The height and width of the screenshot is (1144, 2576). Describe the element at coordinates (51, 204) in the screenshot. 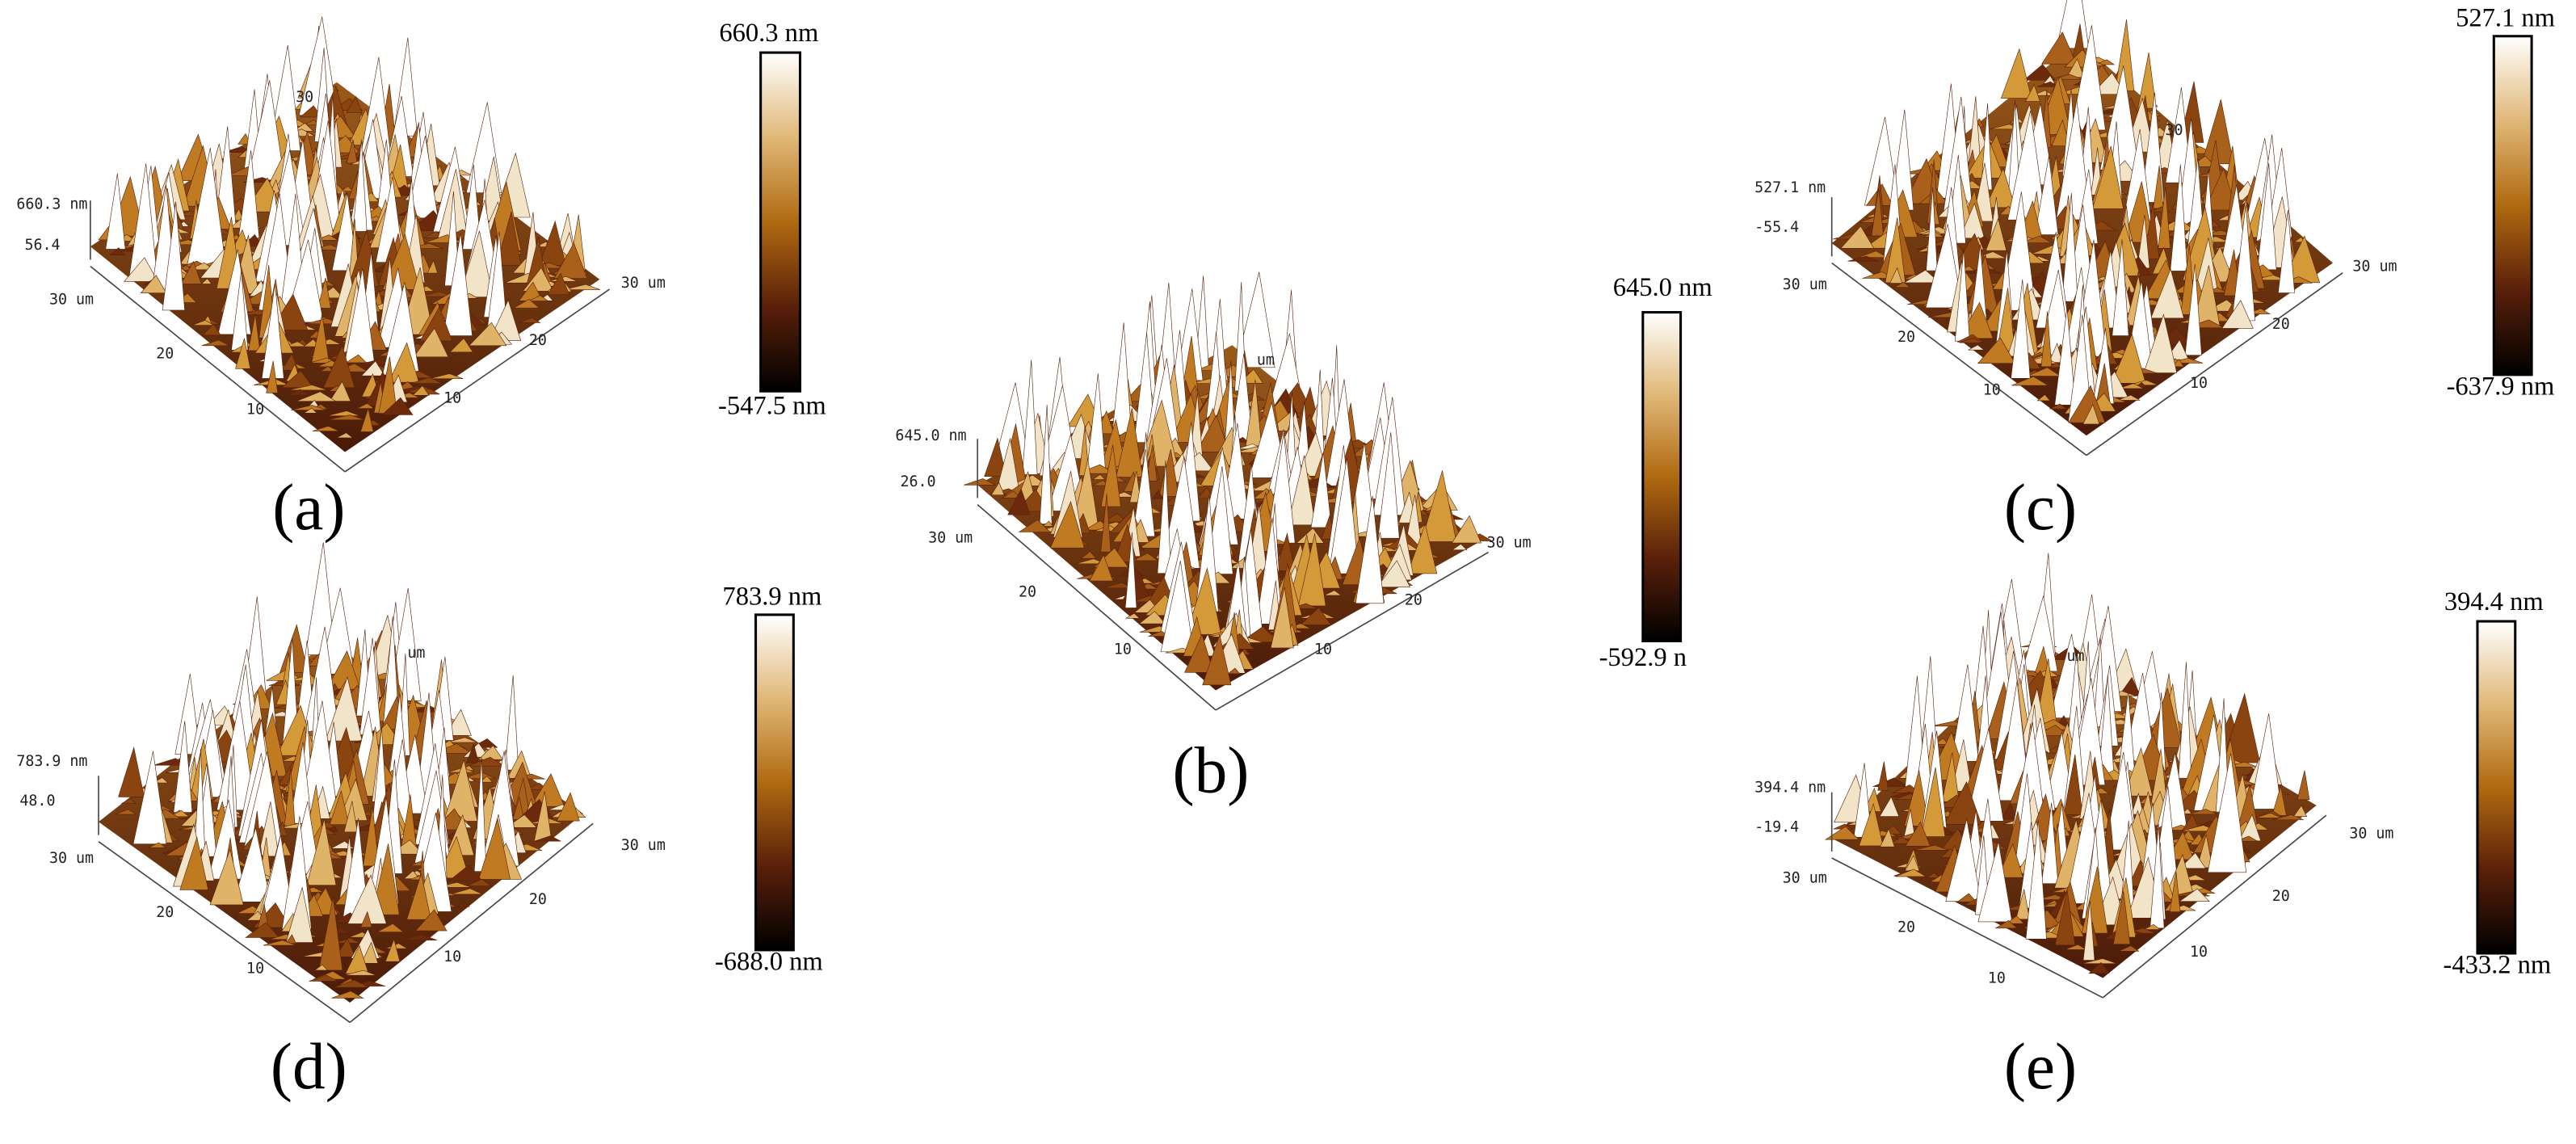

I see `z-axis-label: 660.3 nm` at that location.